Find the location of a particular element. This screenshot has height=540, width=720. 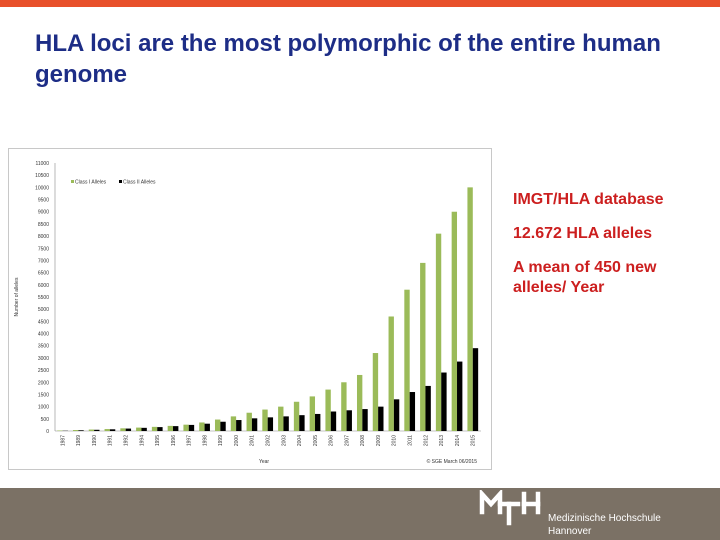

x-tick-label: 2013 is located at coordinates (442, 440).